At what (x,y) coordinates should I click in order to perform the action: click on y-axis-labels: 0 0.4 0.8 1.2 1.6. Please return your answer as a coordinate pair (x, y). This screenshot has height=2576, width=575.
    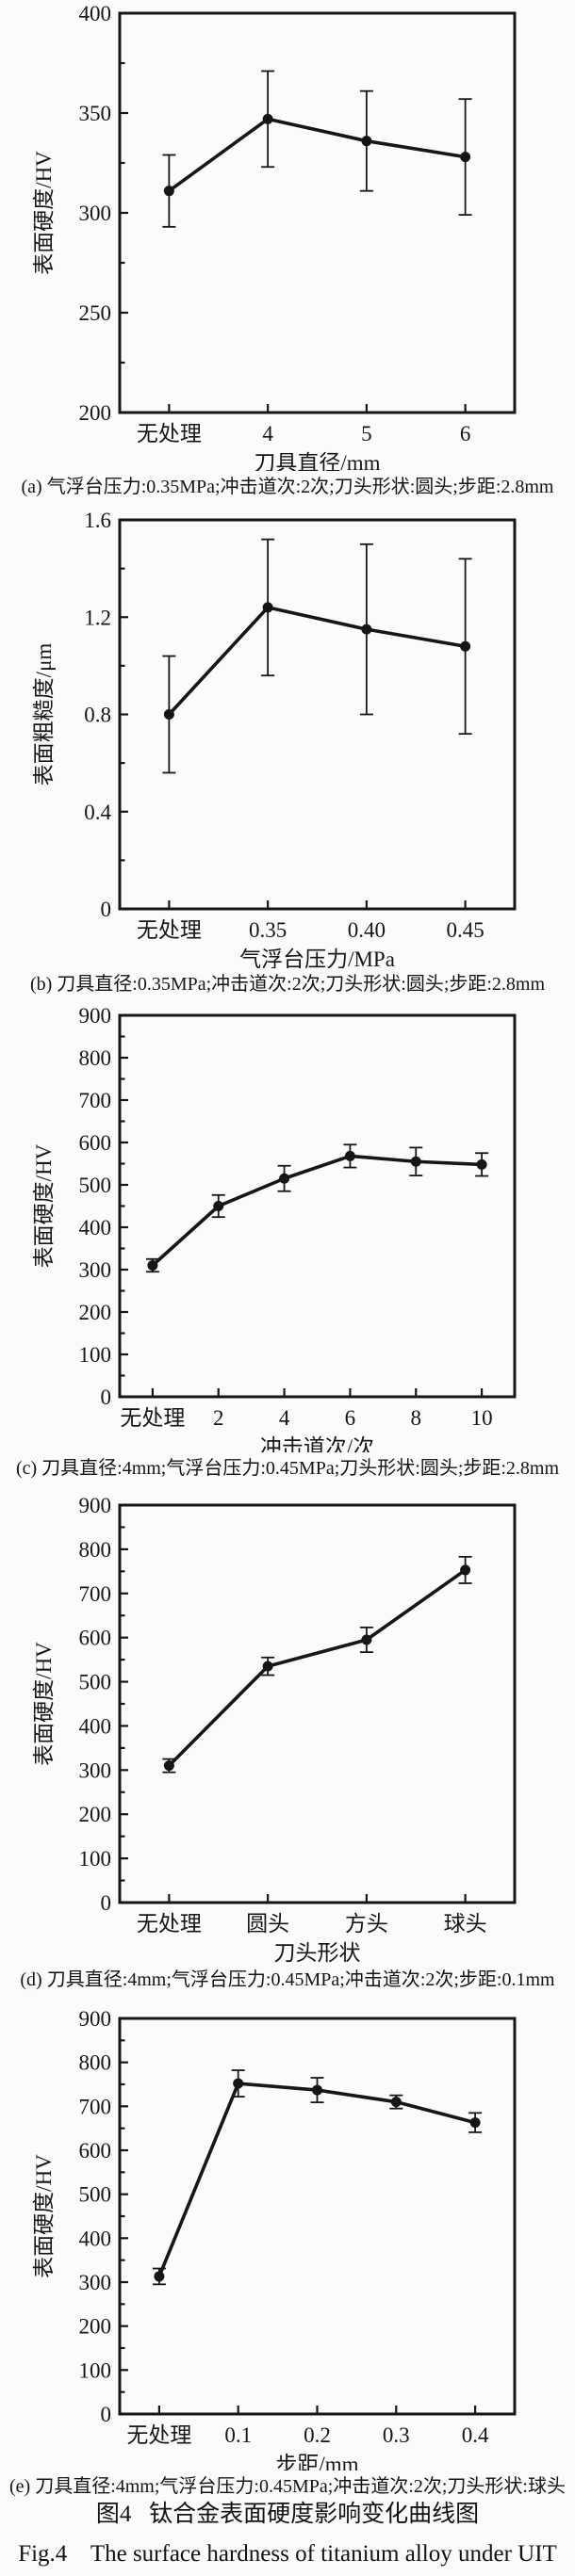
    Looking at the image, I should click on (98, 715).